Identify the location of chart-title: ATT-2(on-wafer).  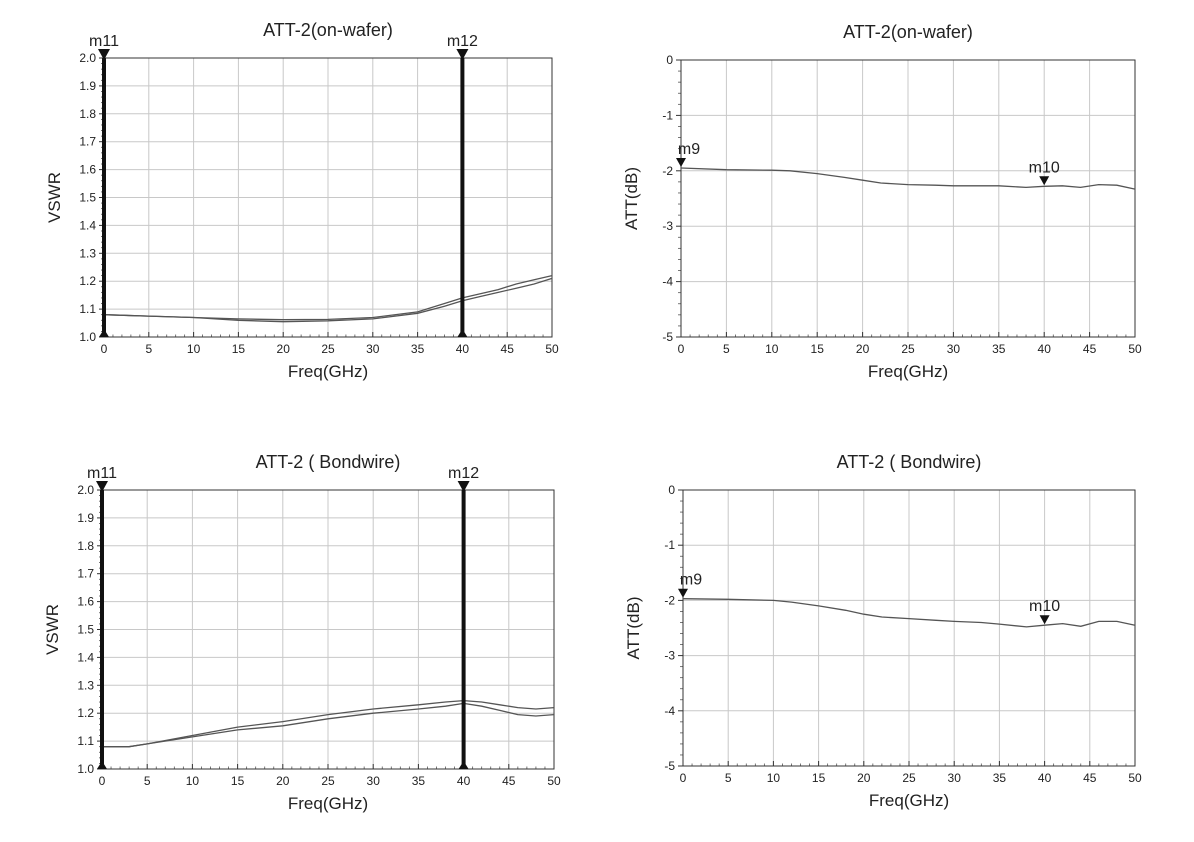
(908, 32).